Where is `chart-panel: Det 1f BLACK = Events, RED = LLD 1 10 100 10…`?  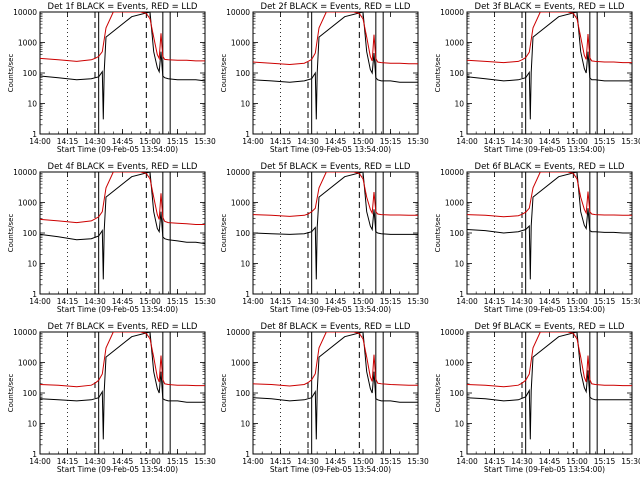
chart-panel: Det 1f BLACK = Events, RED = LLD 1 10 100 10… is located at coordinates (111, 78).